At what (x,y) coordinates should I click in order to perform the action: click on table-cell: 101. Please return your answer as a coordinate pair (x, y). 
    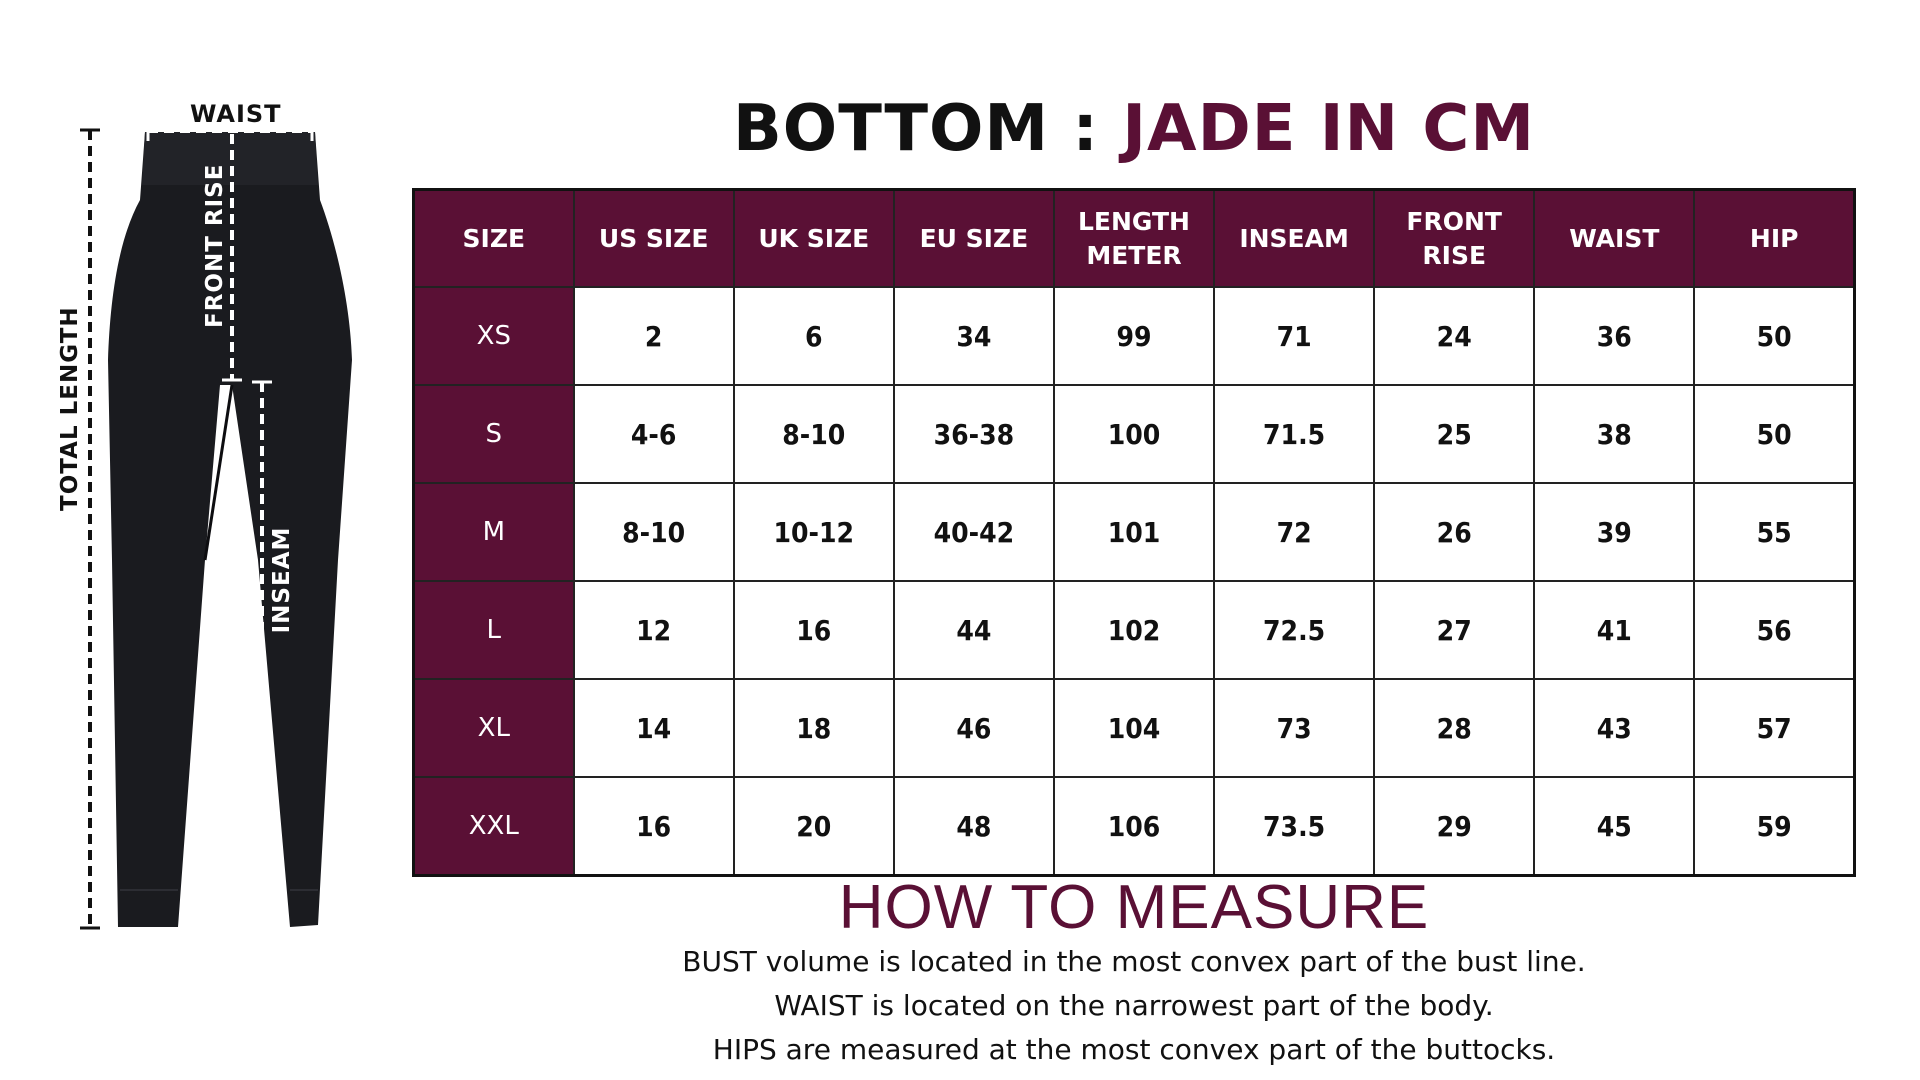
    Looking at the image, I should click on (1134, 532).